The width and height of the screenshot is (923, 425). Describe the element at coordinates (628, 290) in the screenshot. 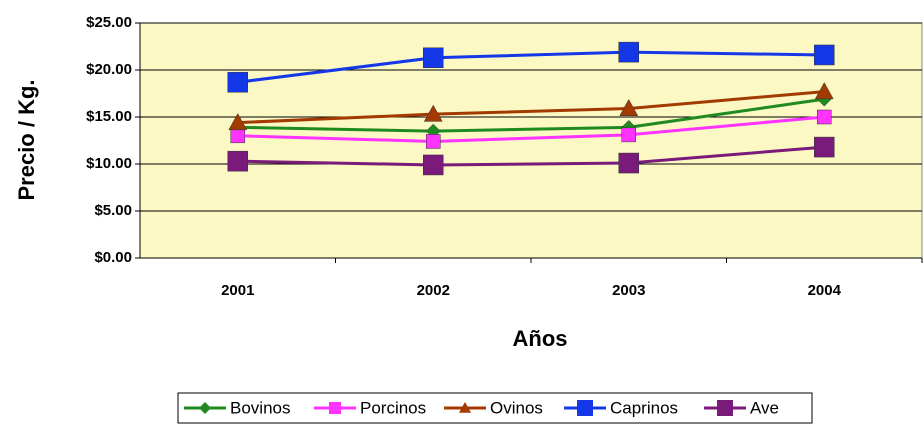

I see `x-tick-label: 2003` at that location.